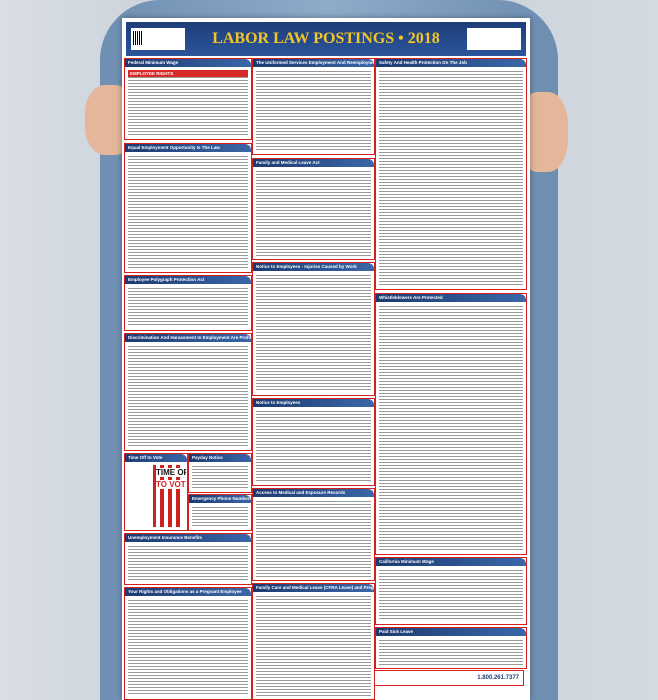 This screenshot has width=658, height=700. I want to click on vote-title-1: TIME OFF, so click(171, 472).